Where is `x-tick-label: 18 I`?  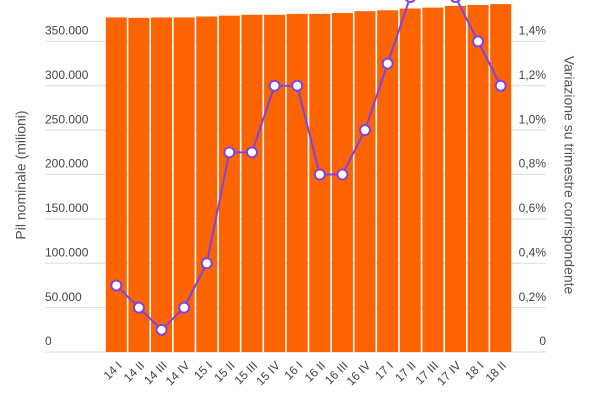
x-tick-label: 18 I is located at coordinates (474, 370).